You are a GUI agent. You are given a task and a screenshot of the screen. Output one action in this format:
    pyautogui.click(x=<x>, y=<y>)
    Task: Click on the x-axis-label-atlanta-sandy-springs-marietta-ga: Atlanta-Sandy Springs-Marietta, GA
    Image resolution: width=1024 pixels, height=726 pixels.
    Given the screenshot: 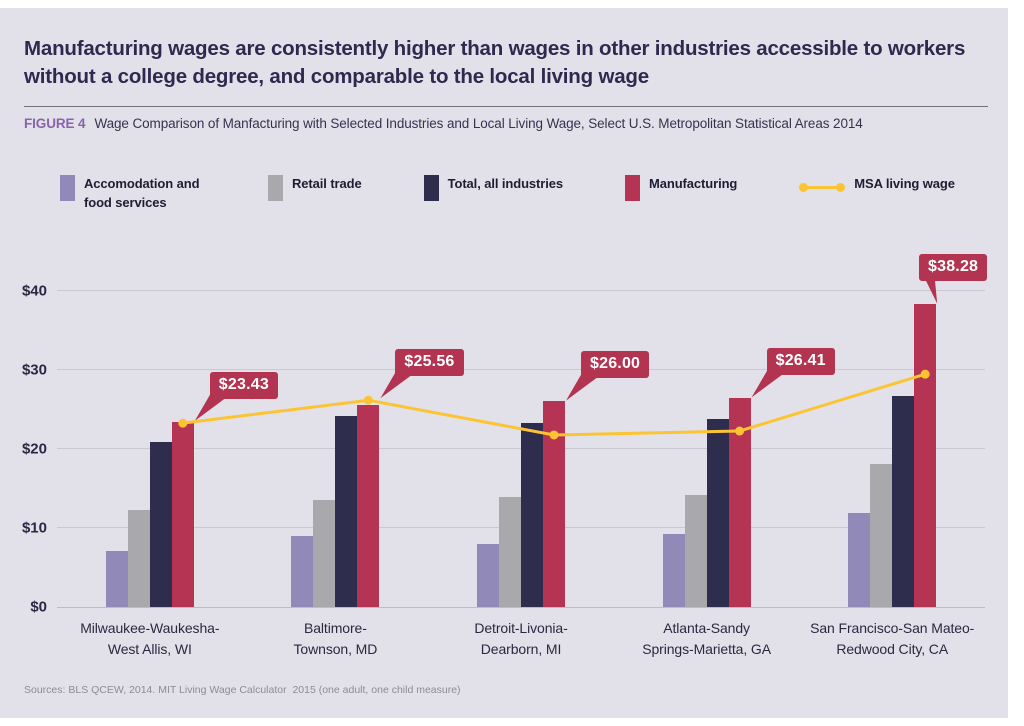 What is the action you would take?
    pyautogui.click(x=707, y=639)
    